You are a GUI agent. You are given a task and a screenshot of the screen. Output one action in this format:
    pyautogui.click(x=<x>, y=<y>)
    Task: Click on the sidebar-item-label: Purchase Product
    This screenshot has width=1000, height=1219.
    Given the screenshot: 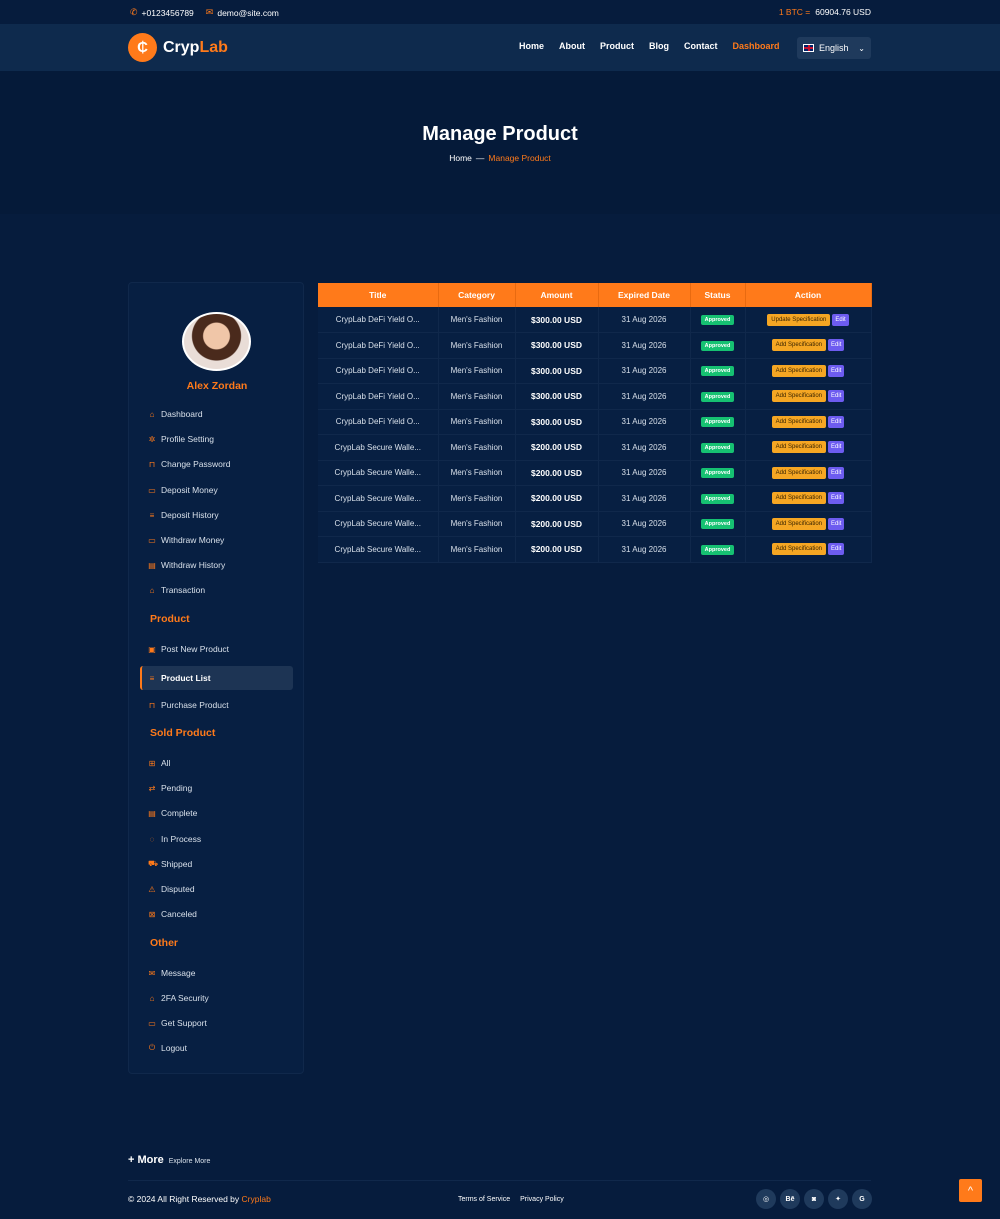 What is the action you would take?
    pyautogui.click(x=195, y=705)
    